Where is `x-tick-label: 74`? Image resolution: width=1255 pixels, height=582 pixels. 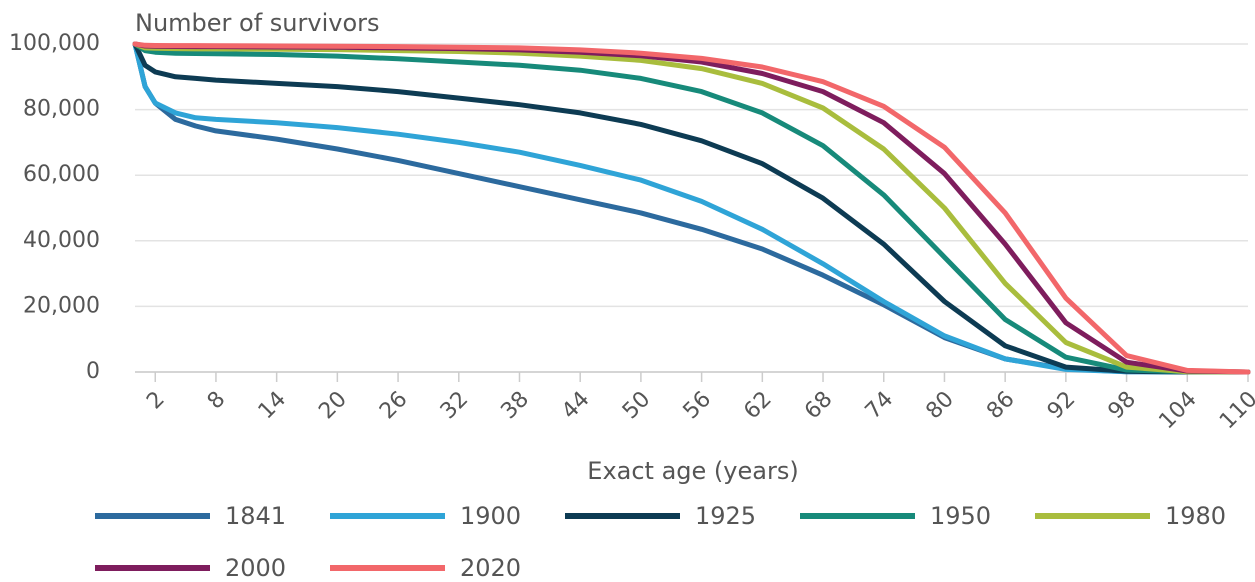 x-tick-label: 74 is located at coordinates (879, 405).